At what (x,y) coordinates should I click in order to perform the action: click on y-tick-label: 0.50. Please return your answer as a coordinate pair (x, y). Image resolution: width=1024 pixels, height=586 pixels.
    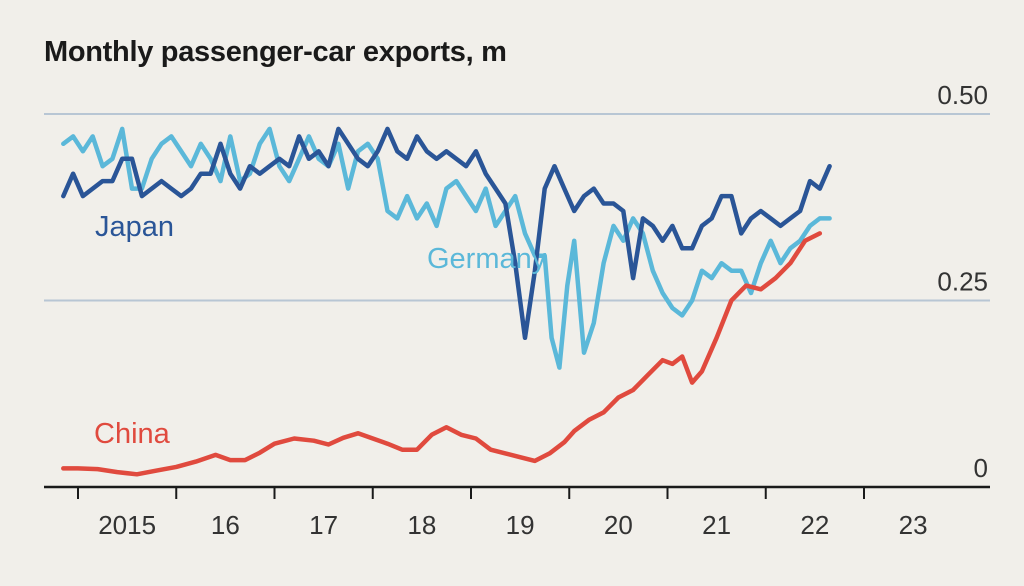
    Looking at the image, I should click on (962, 95).